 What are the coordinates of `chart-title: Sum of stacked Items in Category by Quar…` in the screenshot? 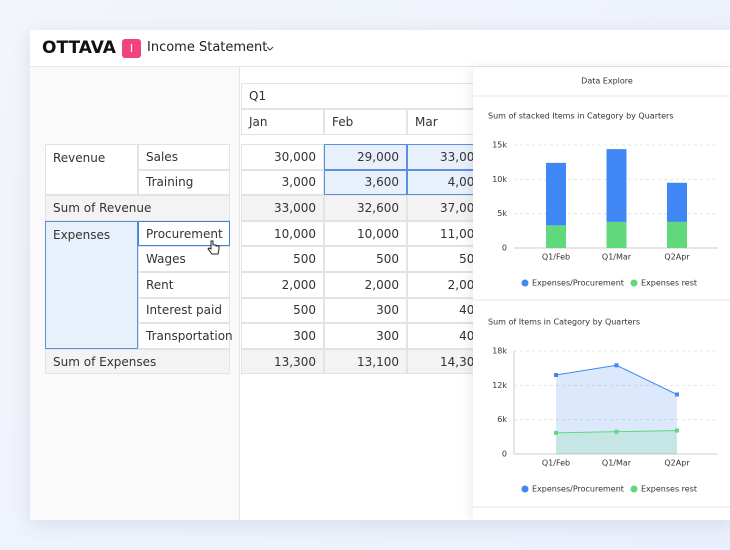 It's located at (581, 116).